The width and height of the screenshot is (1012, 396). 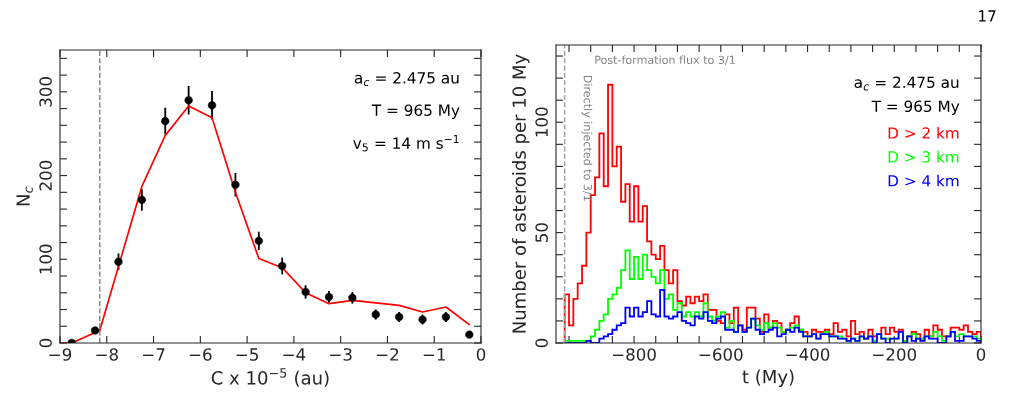 What do you see at coordinates (154, 354) in the screenshot?
I see `x-tick-label: −7` at bounding box center [154, 354].